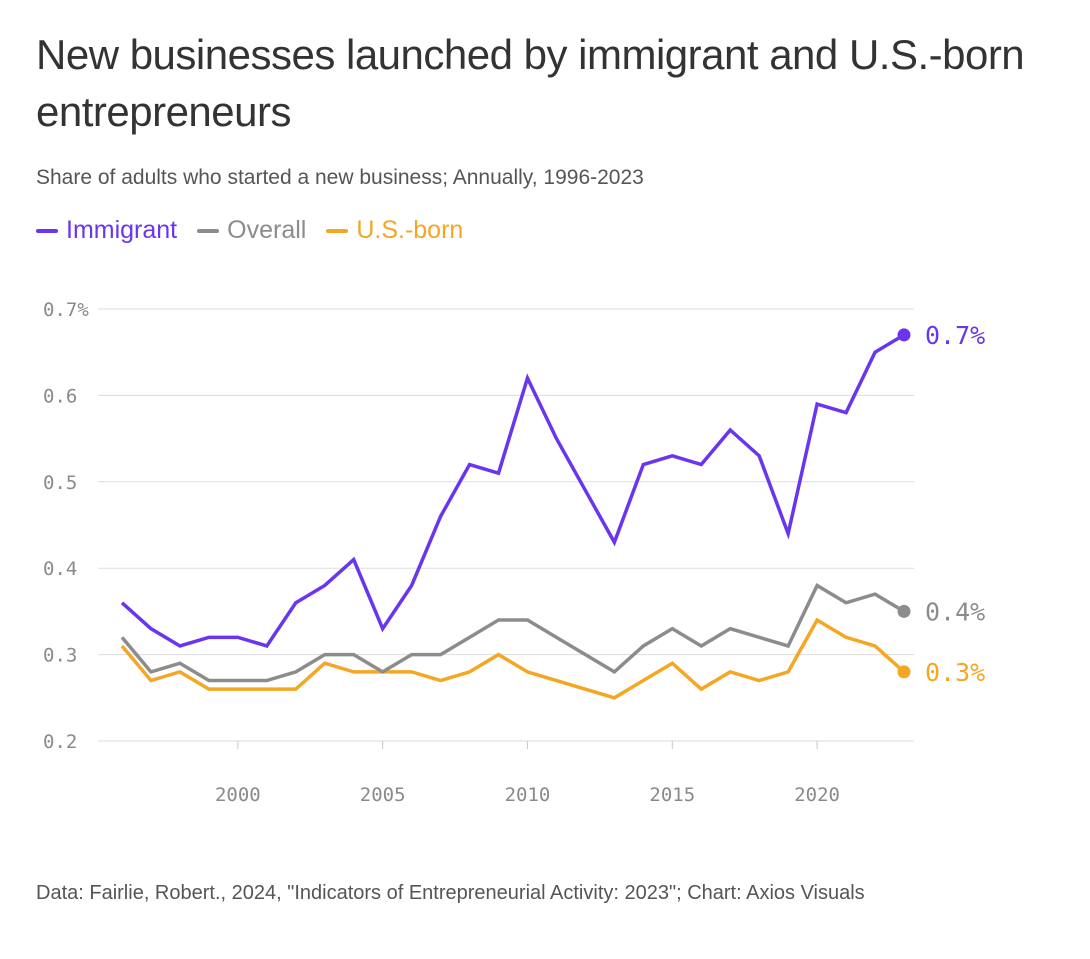 The height and width of the screenshot is (959, 1090). What do you see at coordinates (672, 795) in the screenshot?
I see `x-tick-label: 2015` at bounding box center [672, 795].